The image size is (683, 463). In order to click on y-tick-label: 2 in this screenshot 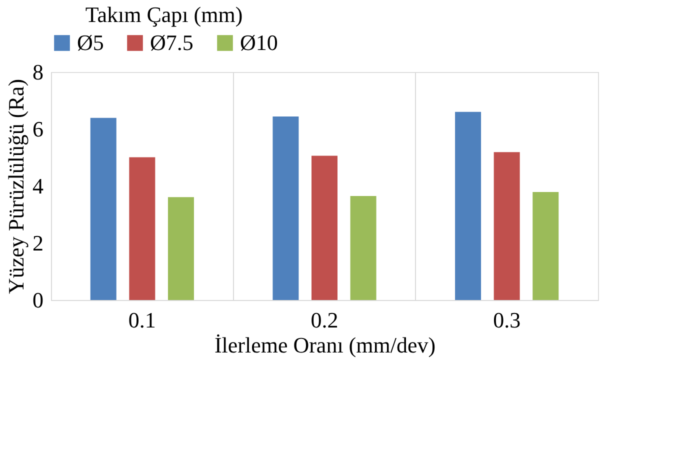, I will do `click(38, 243)`.